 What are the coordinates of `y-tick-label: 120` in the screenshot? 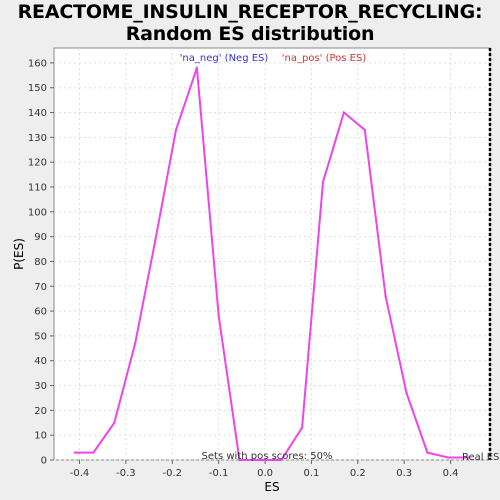 It's located at (37, 163).